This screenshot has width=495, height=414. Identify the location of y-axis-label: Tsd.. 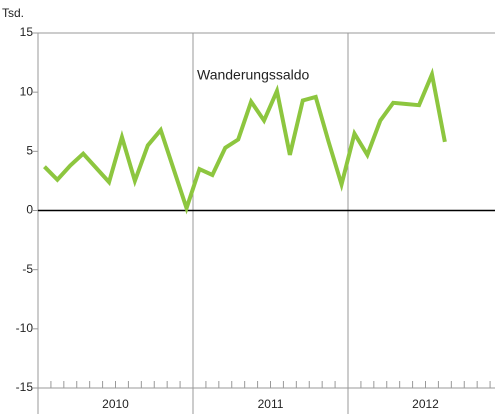
(13, 13).